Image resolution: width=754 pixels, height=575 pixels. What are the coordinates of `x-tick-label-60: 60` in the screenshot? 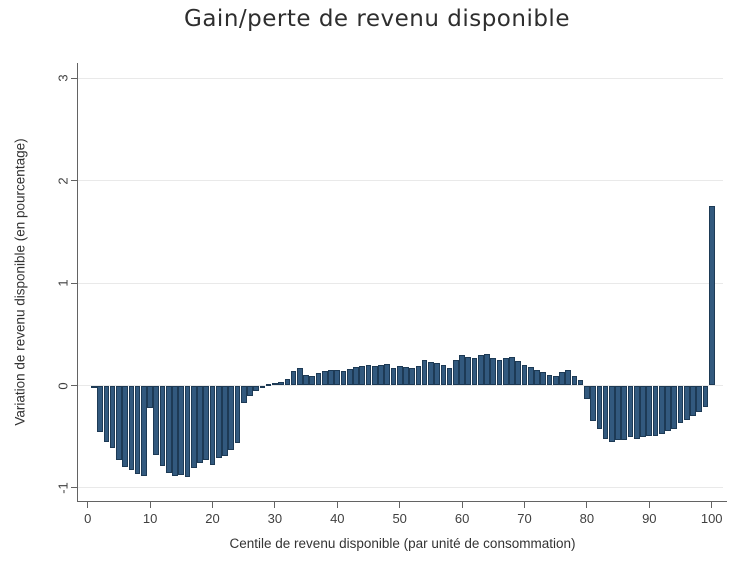 It's located at (462, 518).